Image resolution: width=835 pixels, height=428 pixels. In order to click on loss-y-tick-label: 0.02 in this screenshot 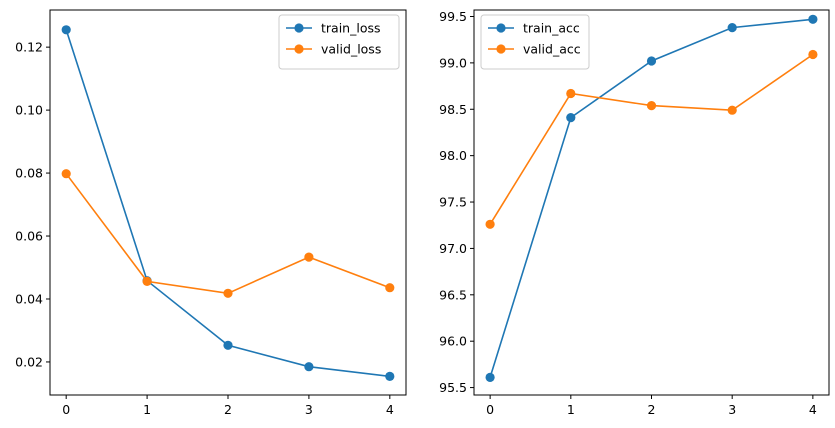, I will do `click(29, 361)`.